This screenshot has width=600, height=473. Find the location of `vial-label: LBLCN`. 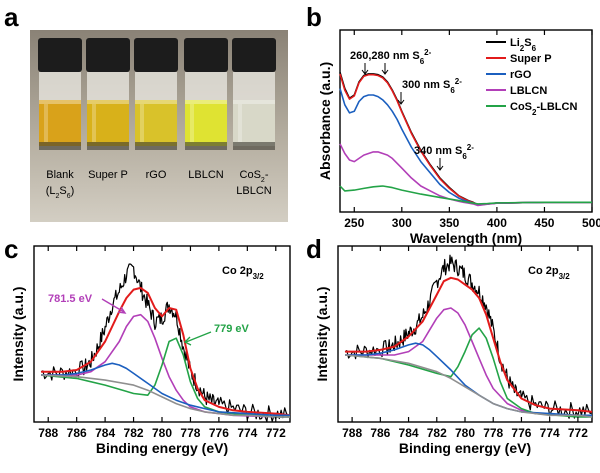

vial-label: LBLCN is located at coordinates (206, 175).